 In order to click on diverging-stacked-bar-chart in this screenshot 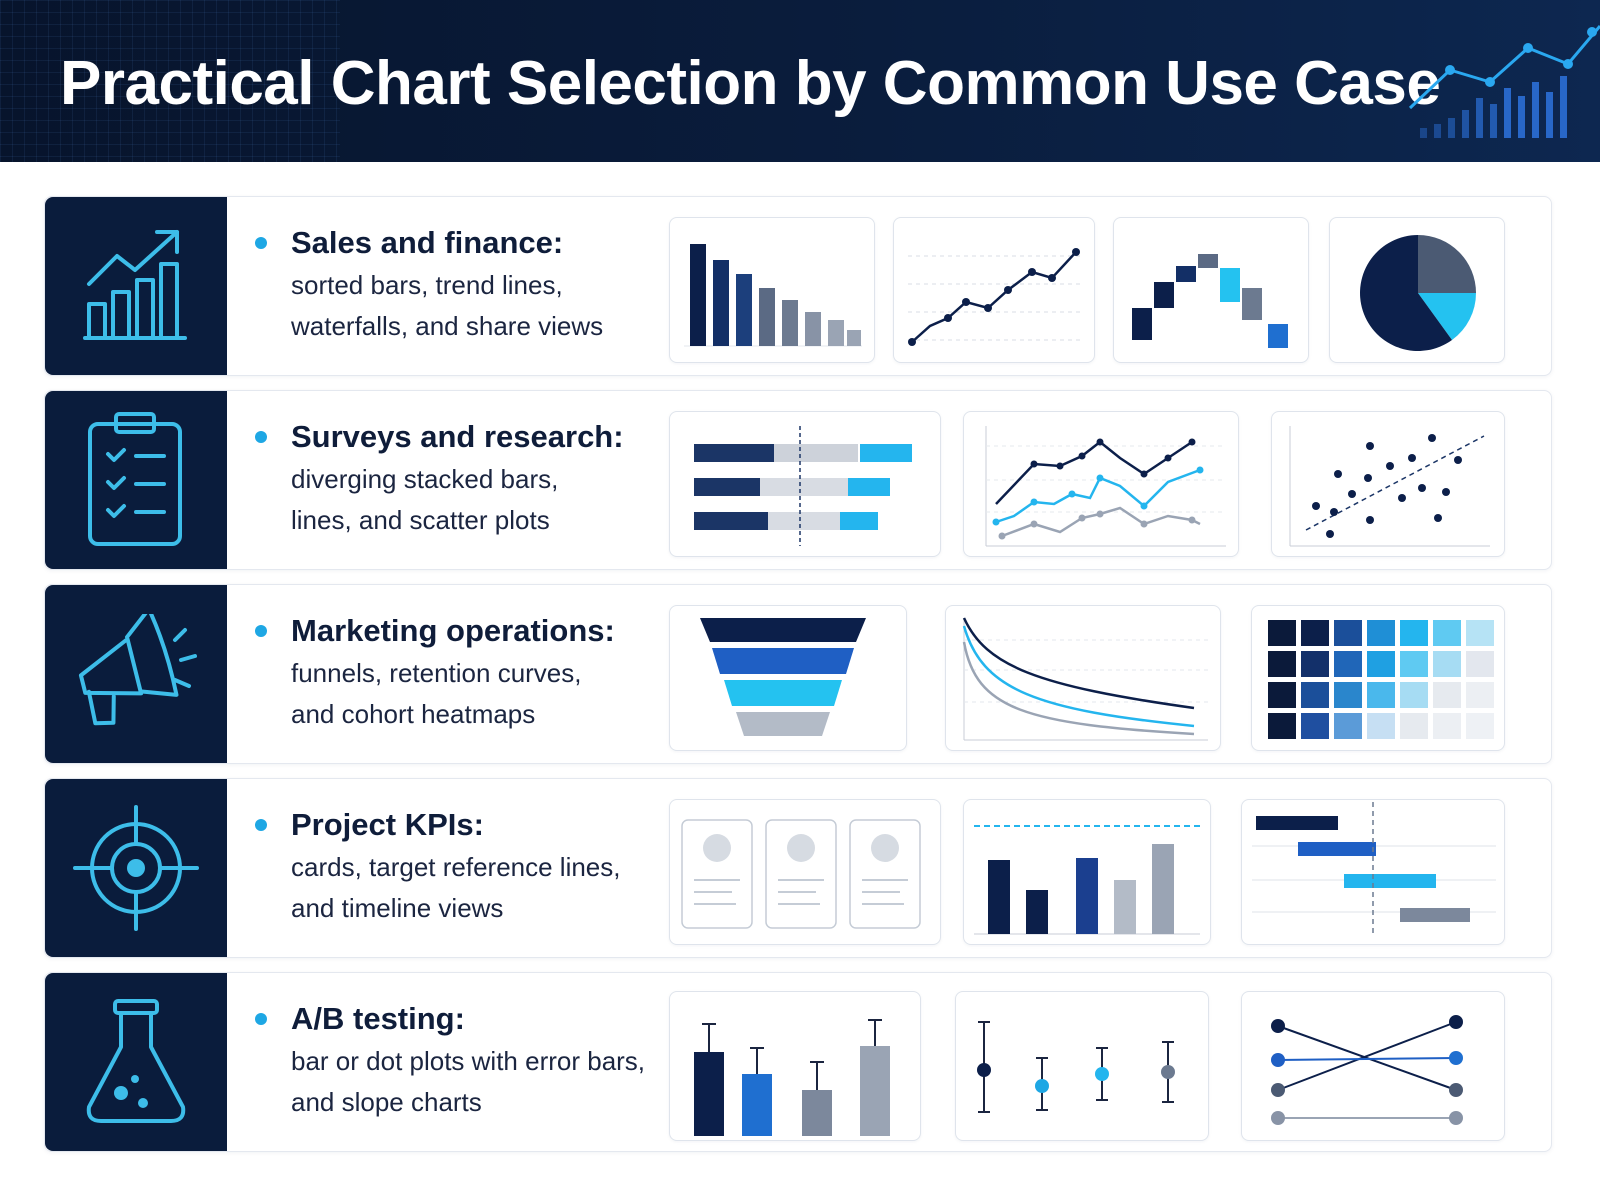, I will do `click(805, 484)`.